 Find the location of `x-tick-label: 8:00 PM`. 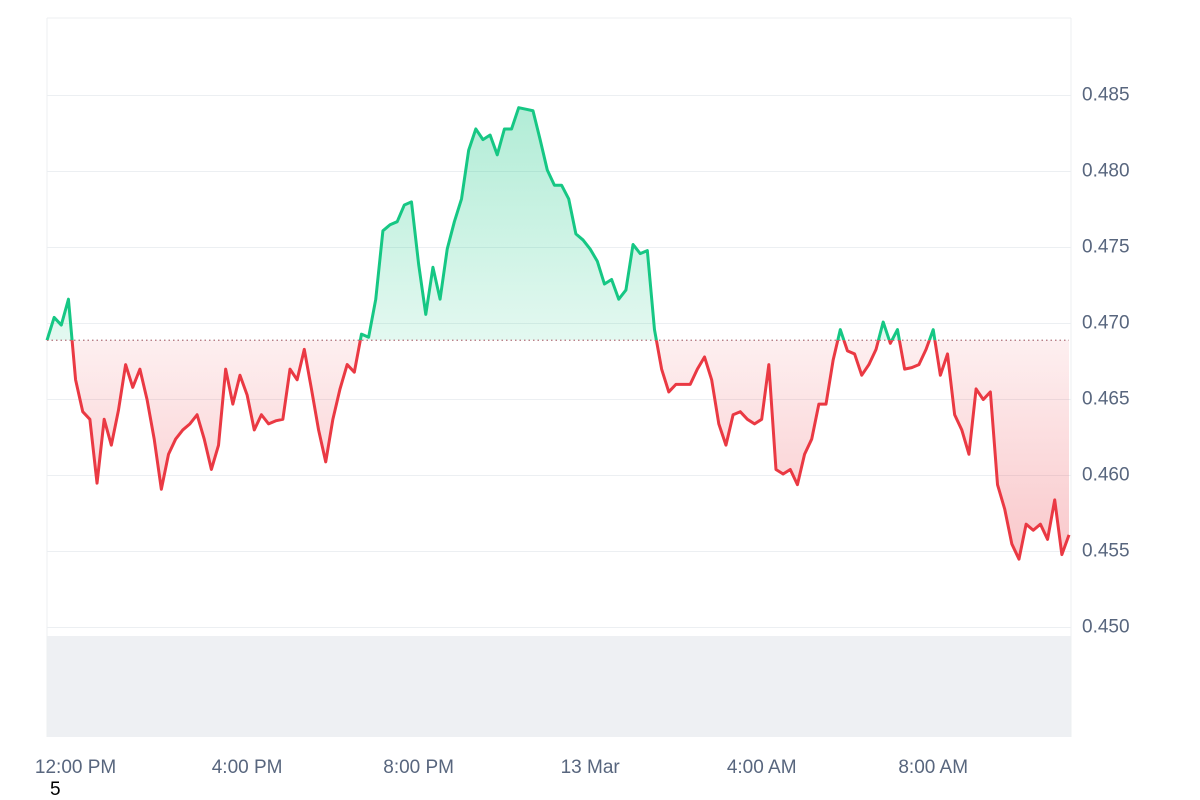

x-tick-label: 8:00 PM is located at coordinates (418, 767).